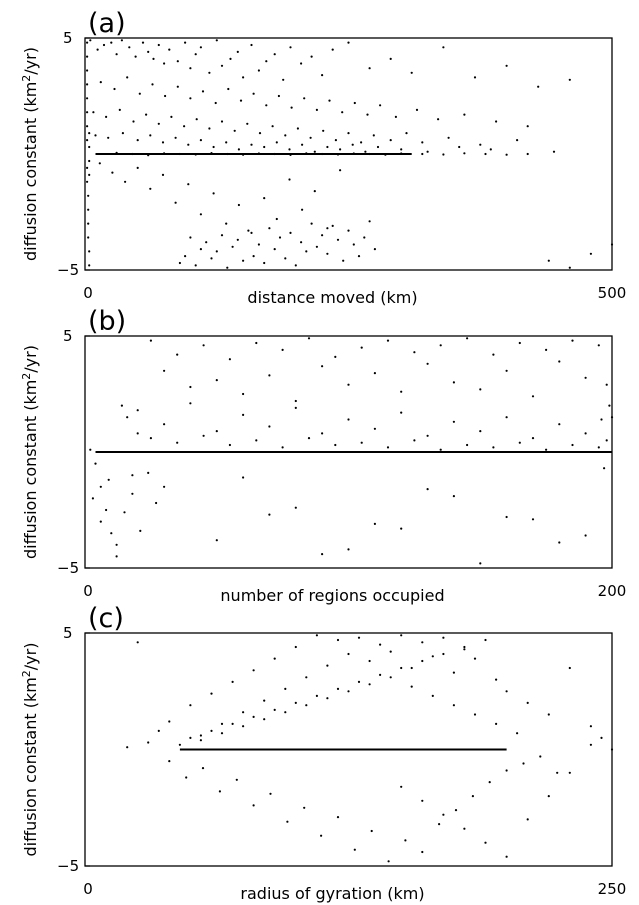 Image resolution: width=639 pixels, height=905 pixels. What do you see at coordinates (30, 657) in the screenshot?
I see `y-axis-label-tail: /yr)` at bounding box center [30, 657].